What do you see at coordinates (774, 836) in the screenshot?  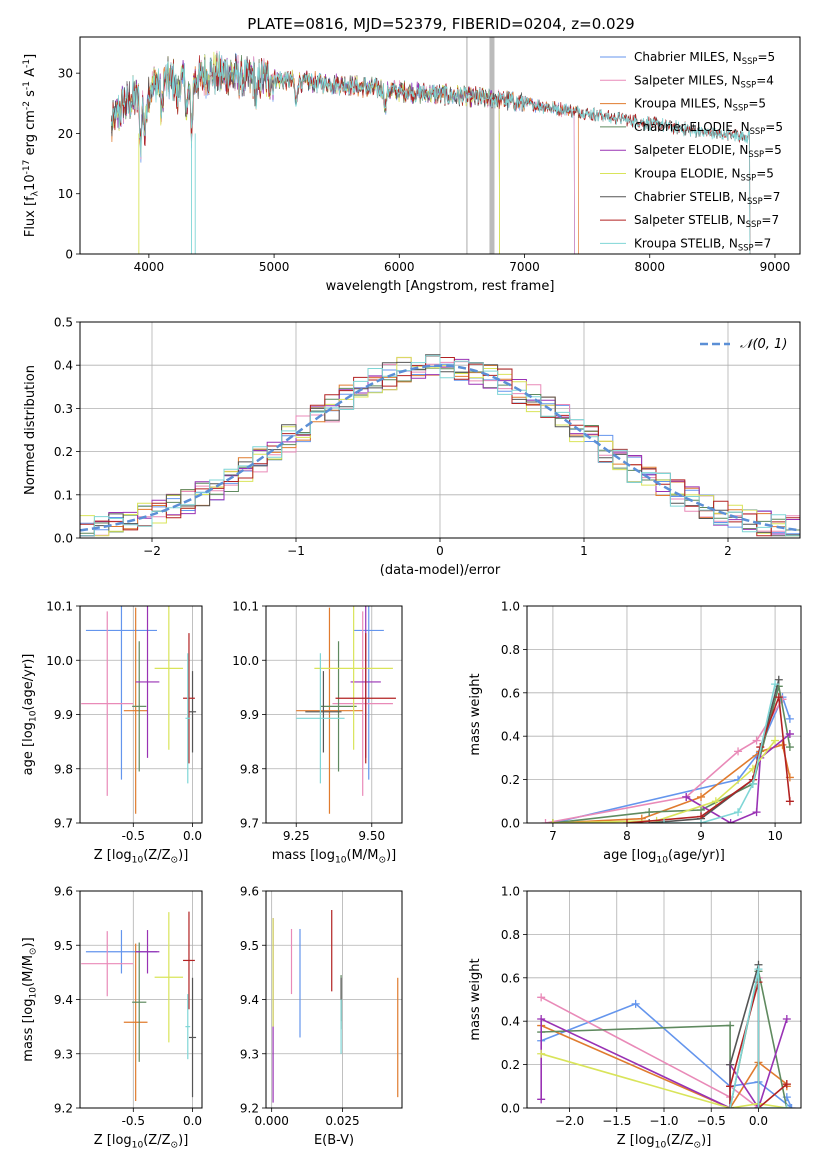 I see `x-tick-label: 10` at bounding box center [774, 836].